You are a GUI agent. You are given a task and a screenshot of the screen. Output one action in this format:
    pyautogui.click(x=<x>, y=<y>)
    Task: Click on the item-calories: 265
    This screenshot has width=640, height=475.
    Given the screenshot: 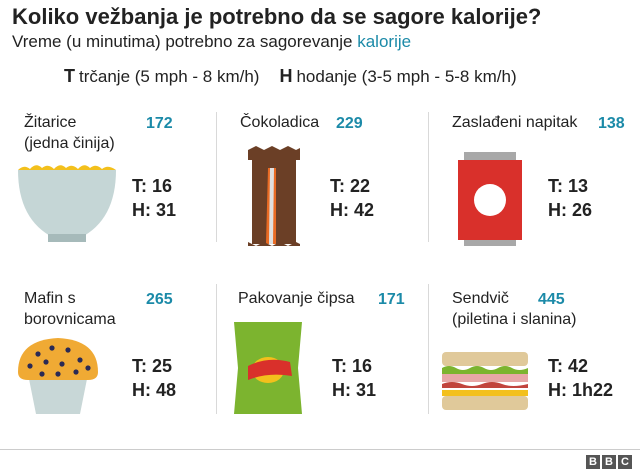 What is the action you would take?
    pyautogui.click(x=159, y=299)
    